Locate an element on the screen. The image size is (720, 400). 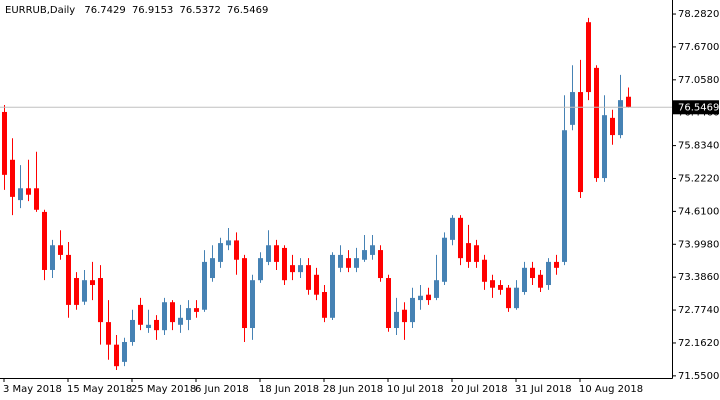
y-tick-label: 77.6700 is located at coordinates (698, 47).